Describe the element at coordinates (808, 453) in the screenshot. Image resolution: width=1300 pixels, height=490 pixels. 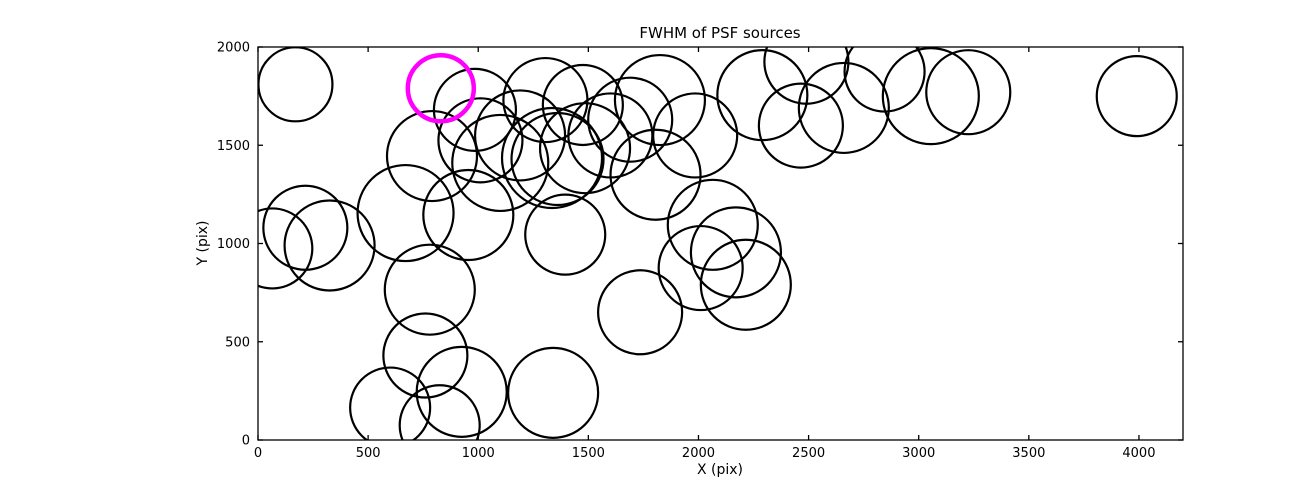
I see `x-tick-label: 2500` at that location.